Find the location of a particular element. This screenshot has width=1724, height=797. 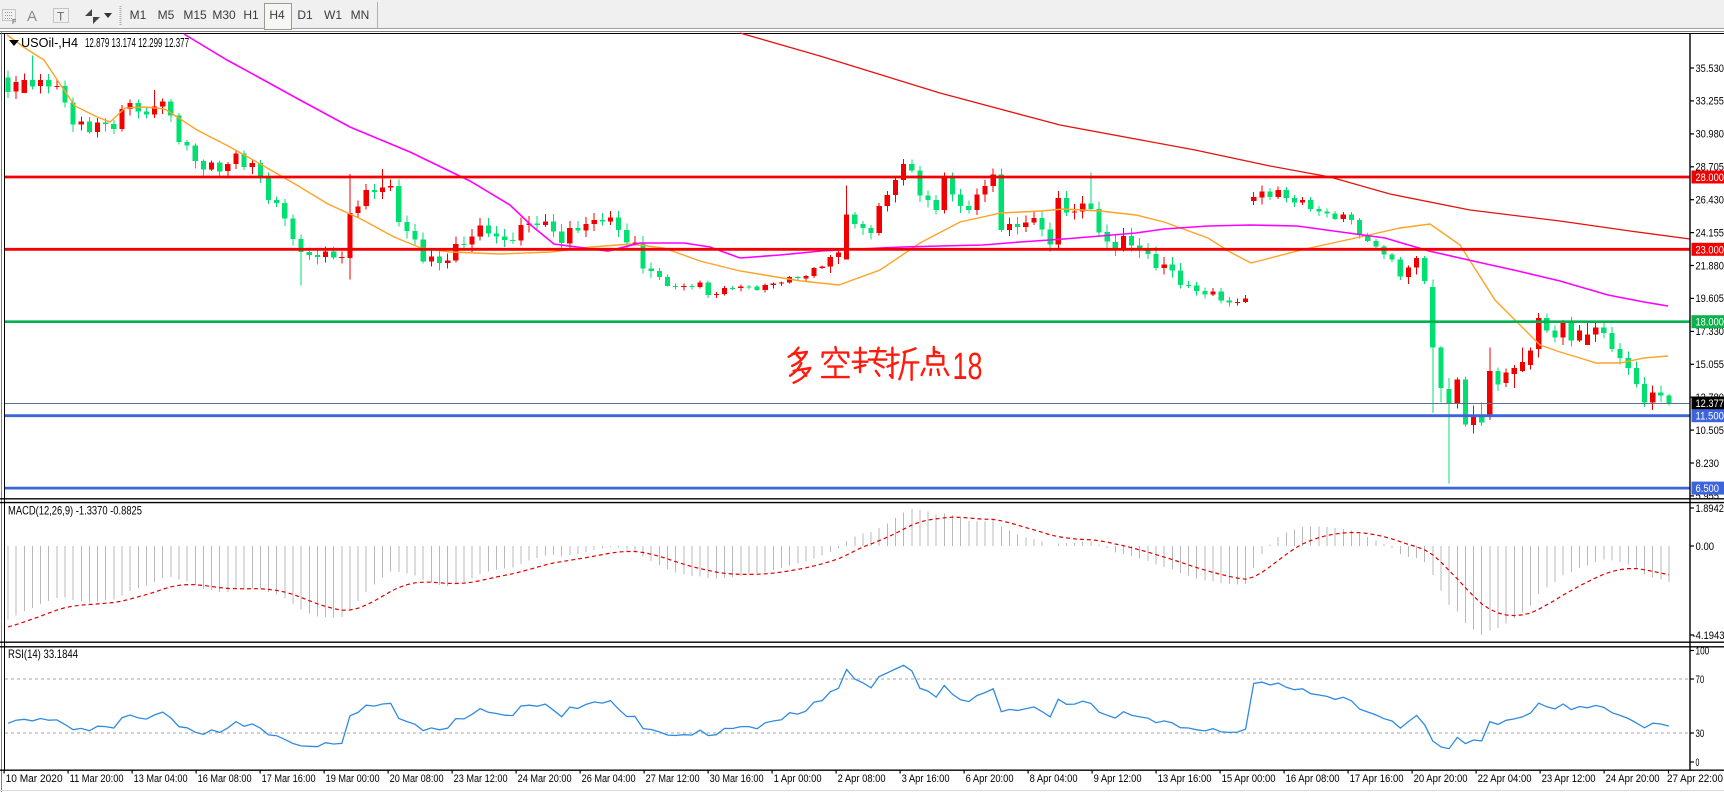

svg-text: 6.500 is located at coordinates (1708, 489).